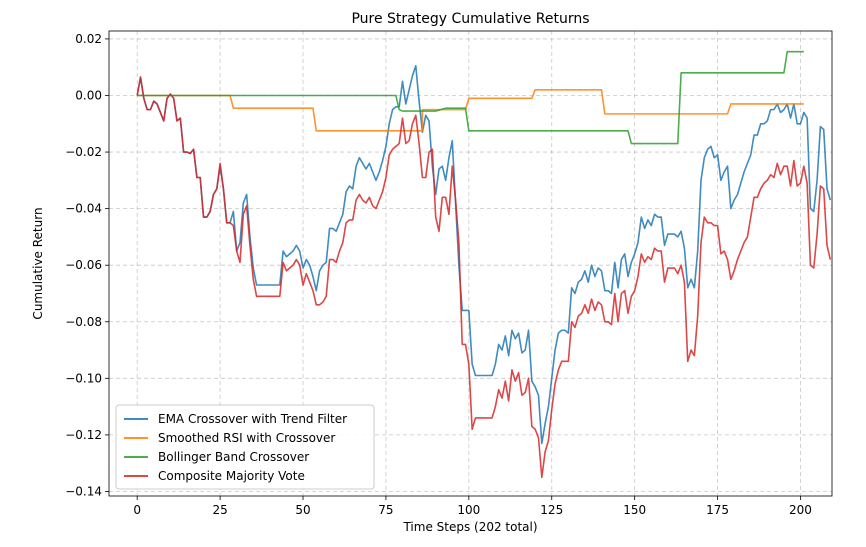  What do you see at coordinates (800, 510) in the screenshot?
I see `x-tick-label: 200` at bounding box center [800, 510].